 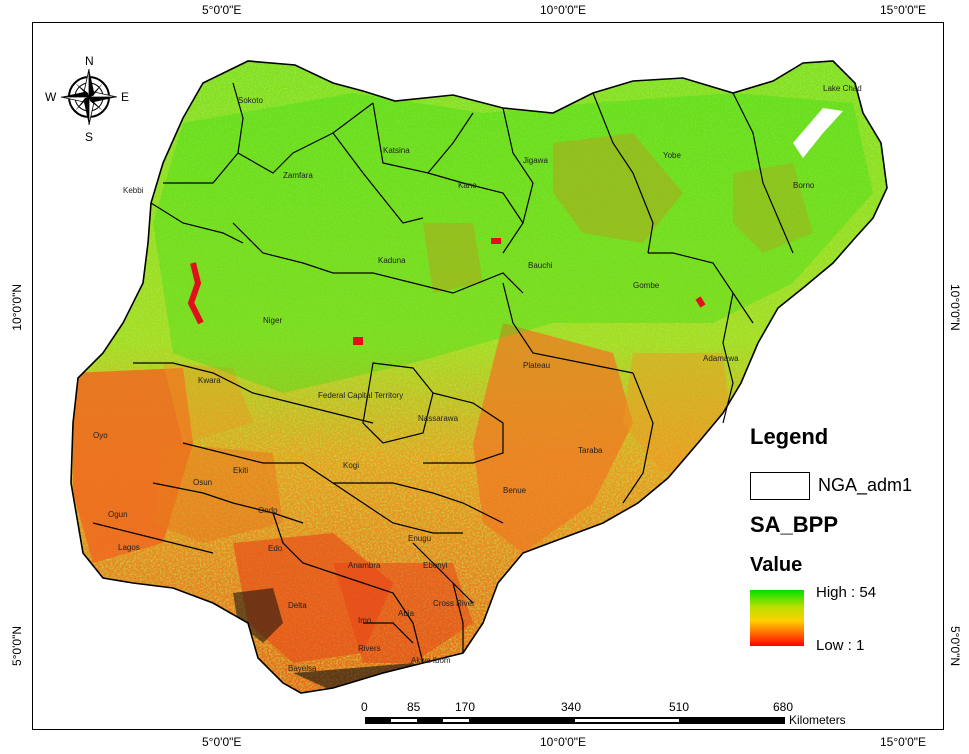 What do you see at coordinates (209, 380) in the screenshot?
I see `state-label: Kwara` at bounding box center [209, 380].